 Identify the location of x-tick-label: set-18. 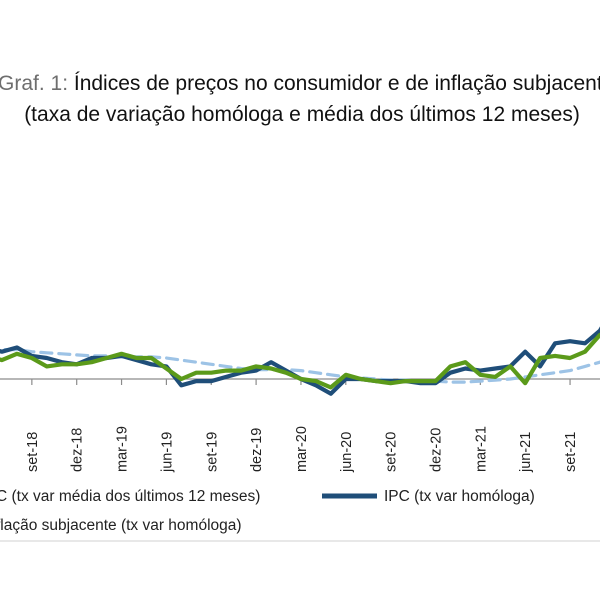
(33, 452).